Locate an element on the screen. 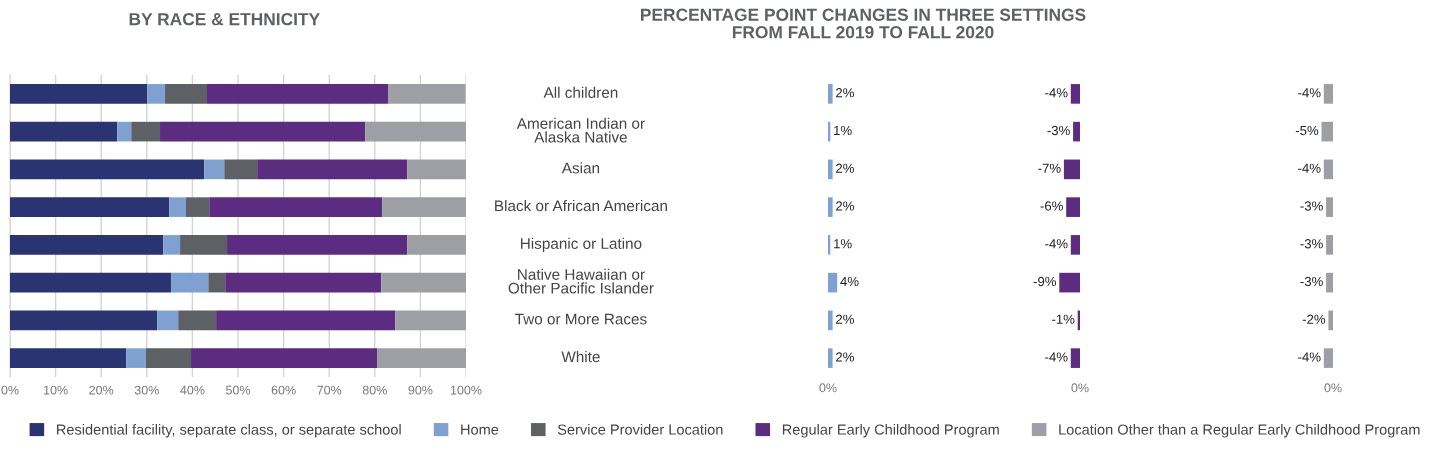 The image size is (1450, 453). y-tick-label: Native Hawaiian or Other Pacific Islander is located at coordinates (581, 281).